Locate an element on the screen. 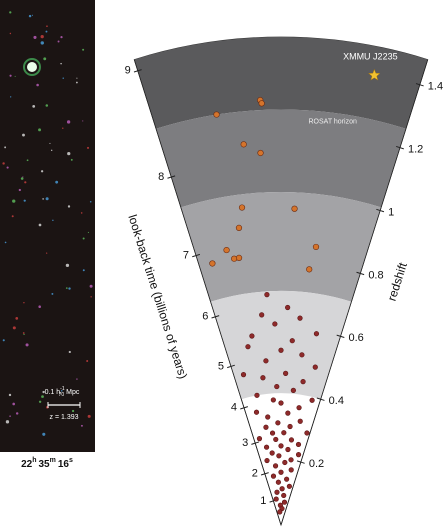  bright-star is located at coordinates (32, 67).